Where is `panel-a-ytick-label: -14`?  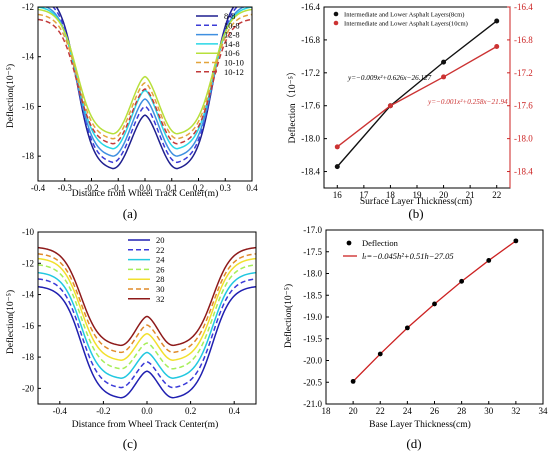 panel-a-ytick-label: -14 is located at coordinates (28, 57).